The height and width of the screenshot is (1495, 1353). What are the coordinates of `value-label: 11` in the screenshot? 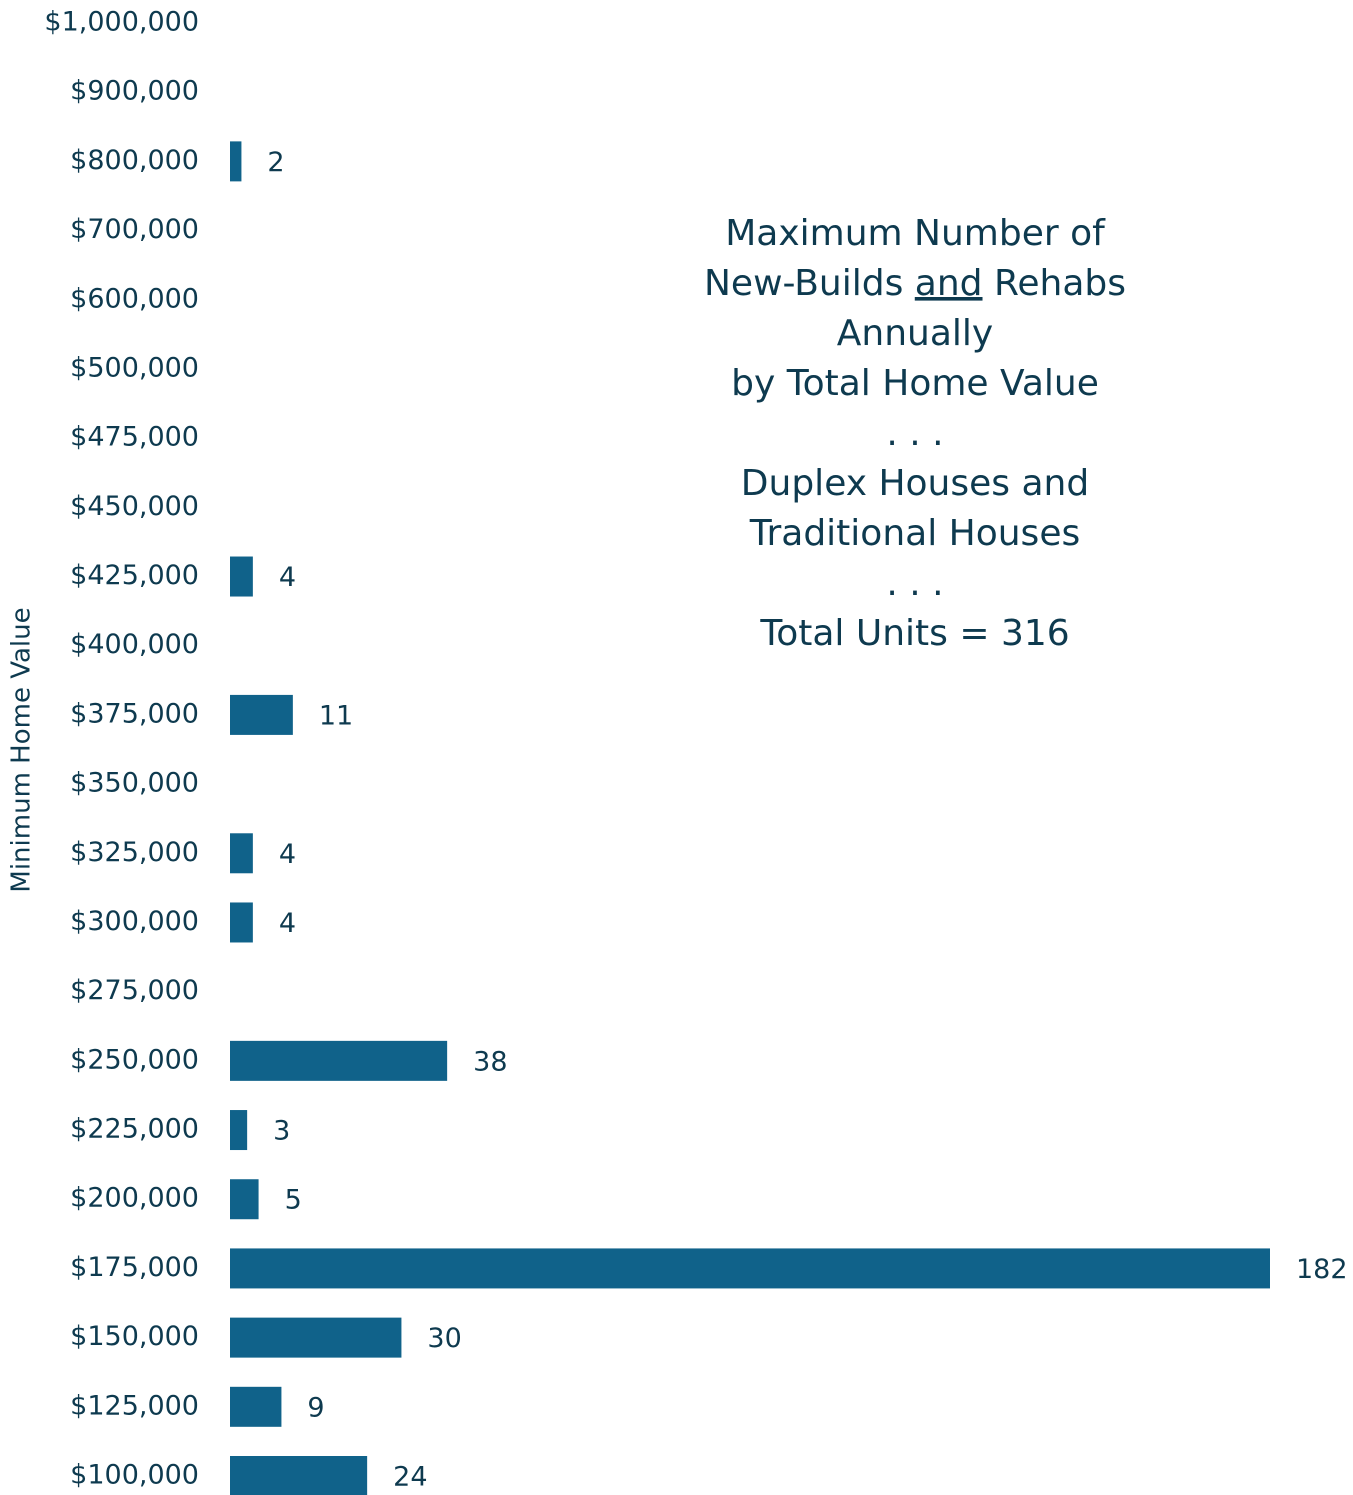 It's located at (336, 715).